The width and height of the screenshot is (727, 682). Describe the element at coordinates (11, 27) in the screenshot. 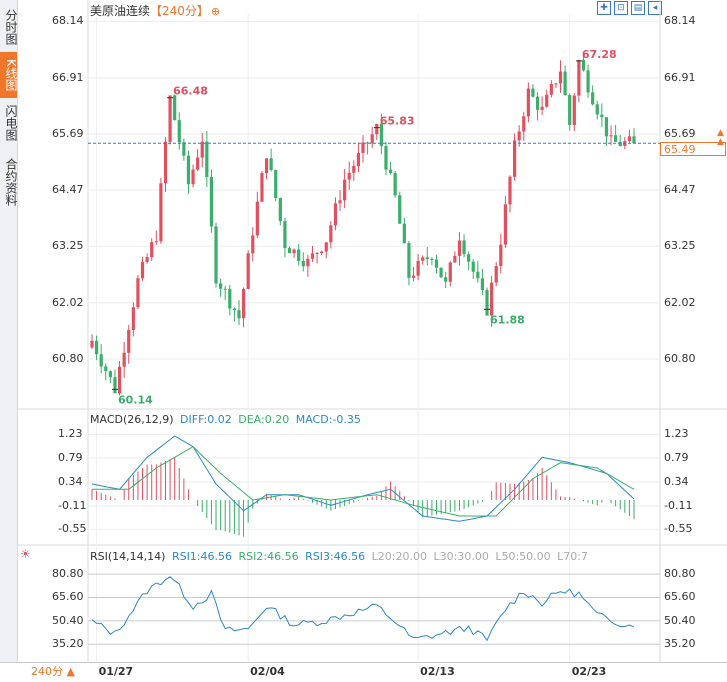

I see `tab-timeshare: 分时图` at that location.